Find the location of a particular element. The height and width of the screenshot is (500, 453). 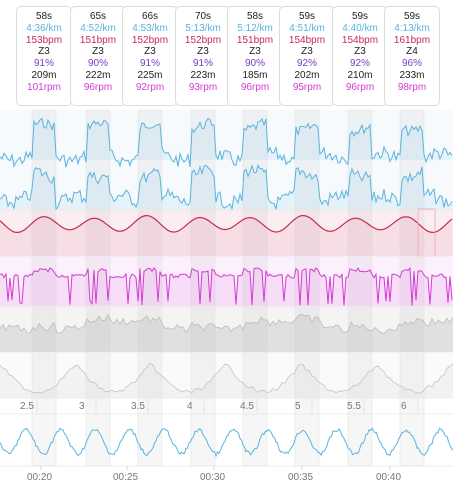

heart-rate-band is located at coordinates (226, 233).